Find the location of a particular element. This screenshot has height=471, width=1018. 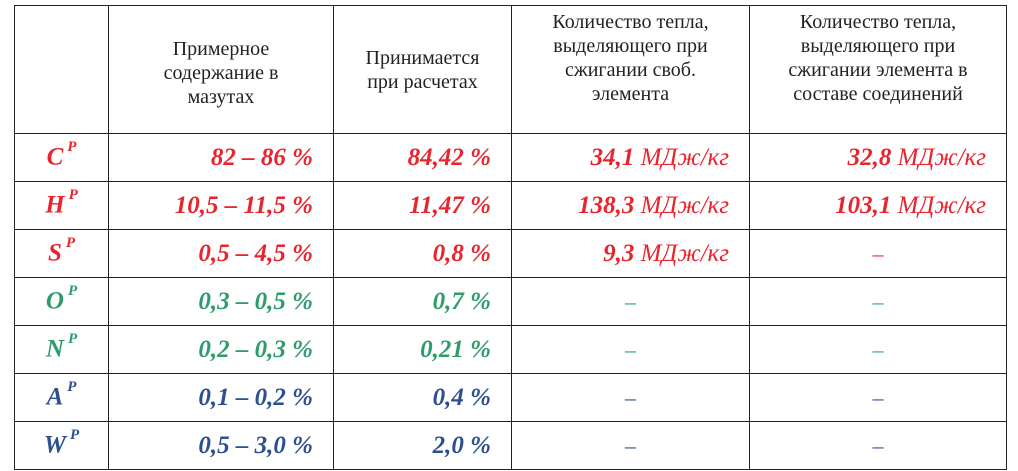

heat-compound-element-value: 32,8 is located at coordinates (869, 157).